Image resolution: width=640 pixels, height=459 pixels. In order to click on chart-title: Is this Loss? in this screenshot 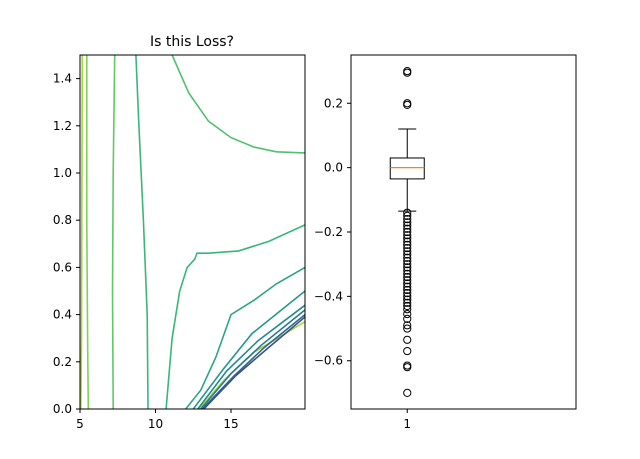, I will do `click(192, 42)`.